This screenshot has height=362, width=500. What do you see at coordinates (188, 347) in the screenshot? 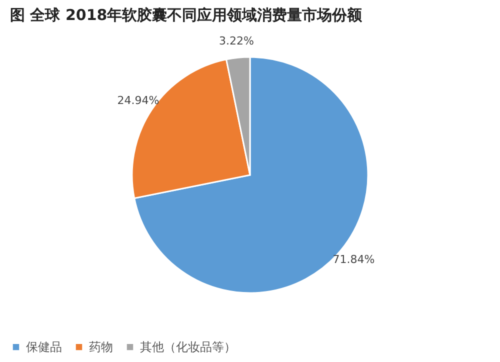
I see `legend-label: 其他（化妆品等）` at bounding box center [188, 347].